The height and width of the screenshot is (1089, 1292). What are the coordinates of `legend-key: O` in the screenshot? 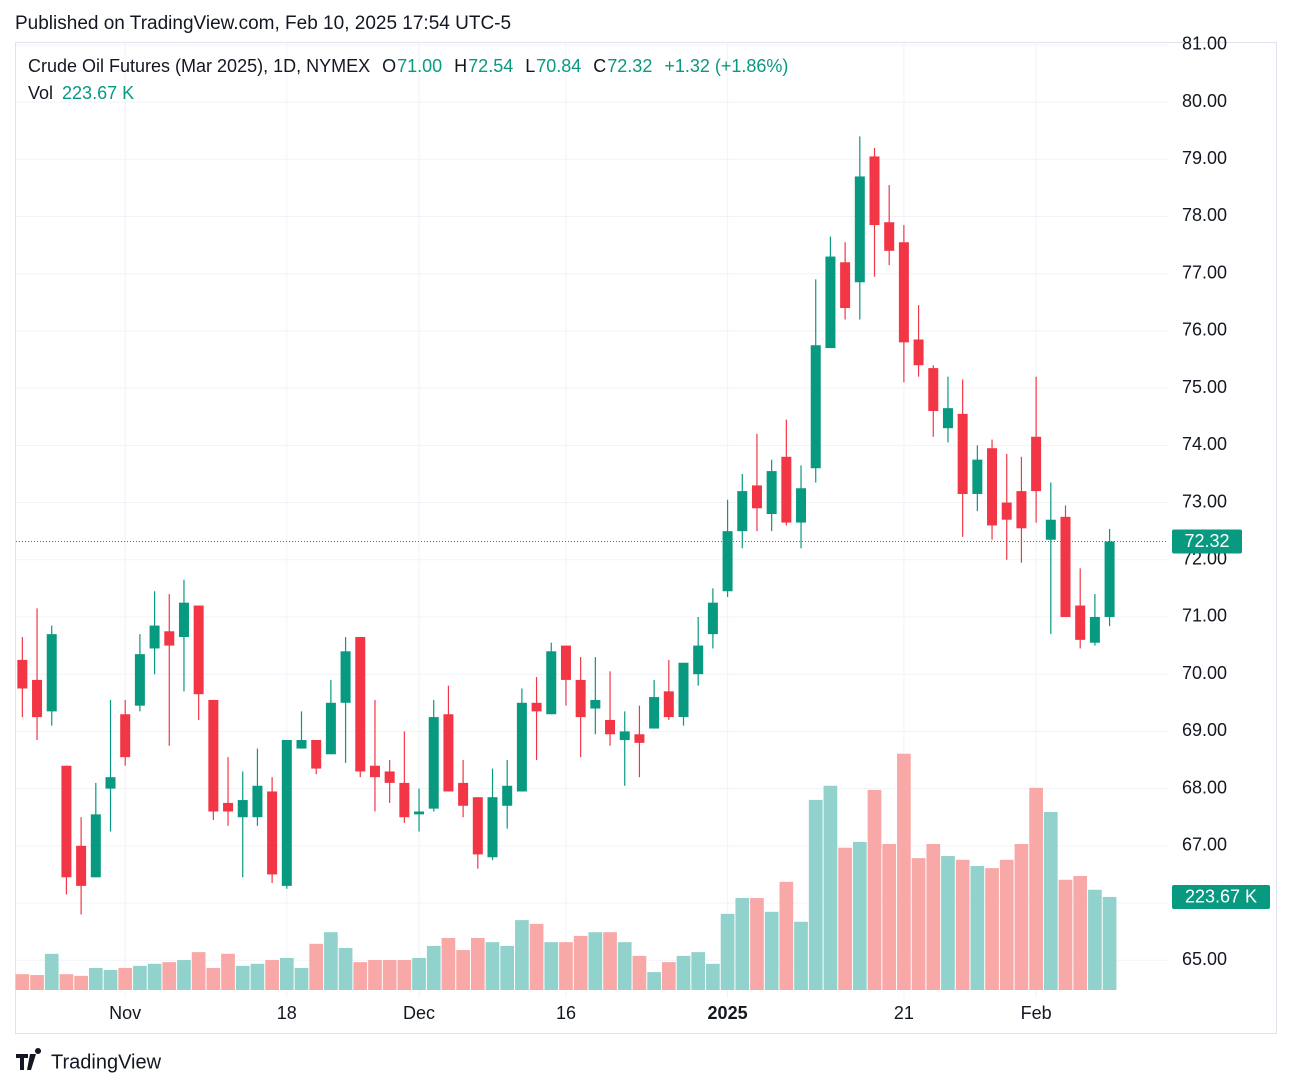 It's located at (389, 66).